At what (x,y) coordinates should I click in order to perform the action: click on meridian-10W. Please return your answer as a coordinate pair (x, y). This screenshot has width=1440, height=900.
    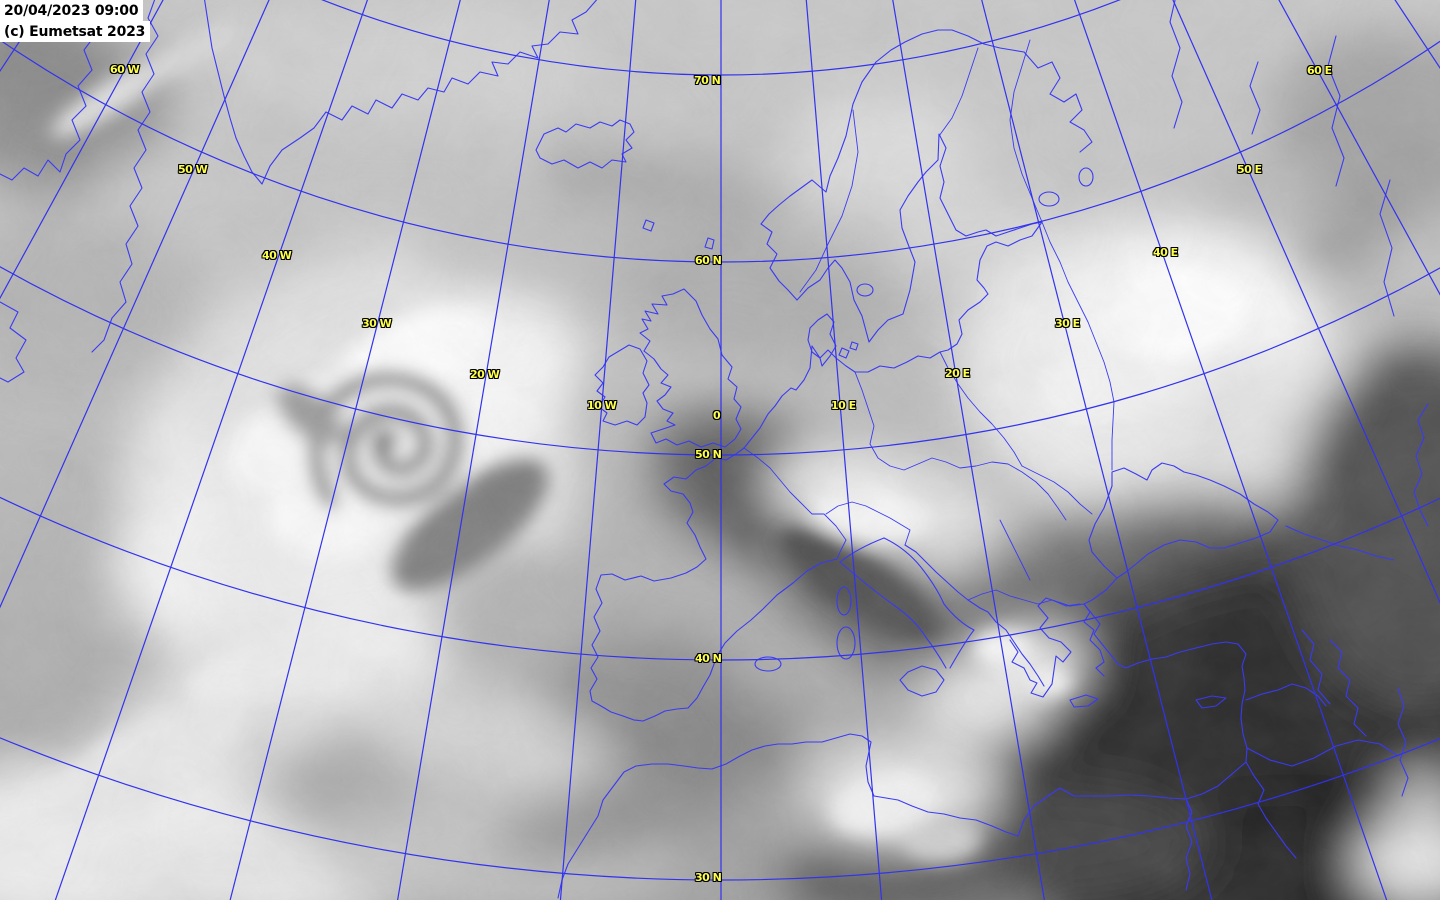
    Looking at the image, I should click on (598, 450).